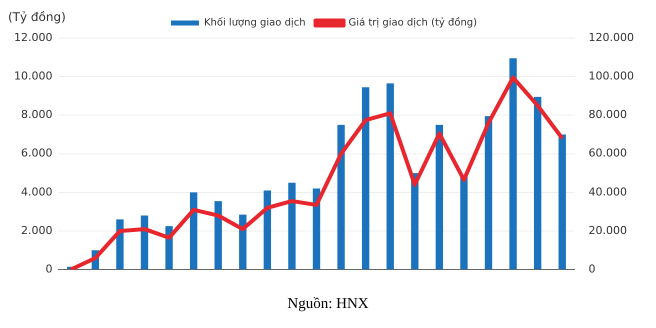 The height and width of the screenshot is (328, 656). Describe the element at coordinates (36, 191) in the screenshot. I see `y-tick-label: 4.000` at that location.